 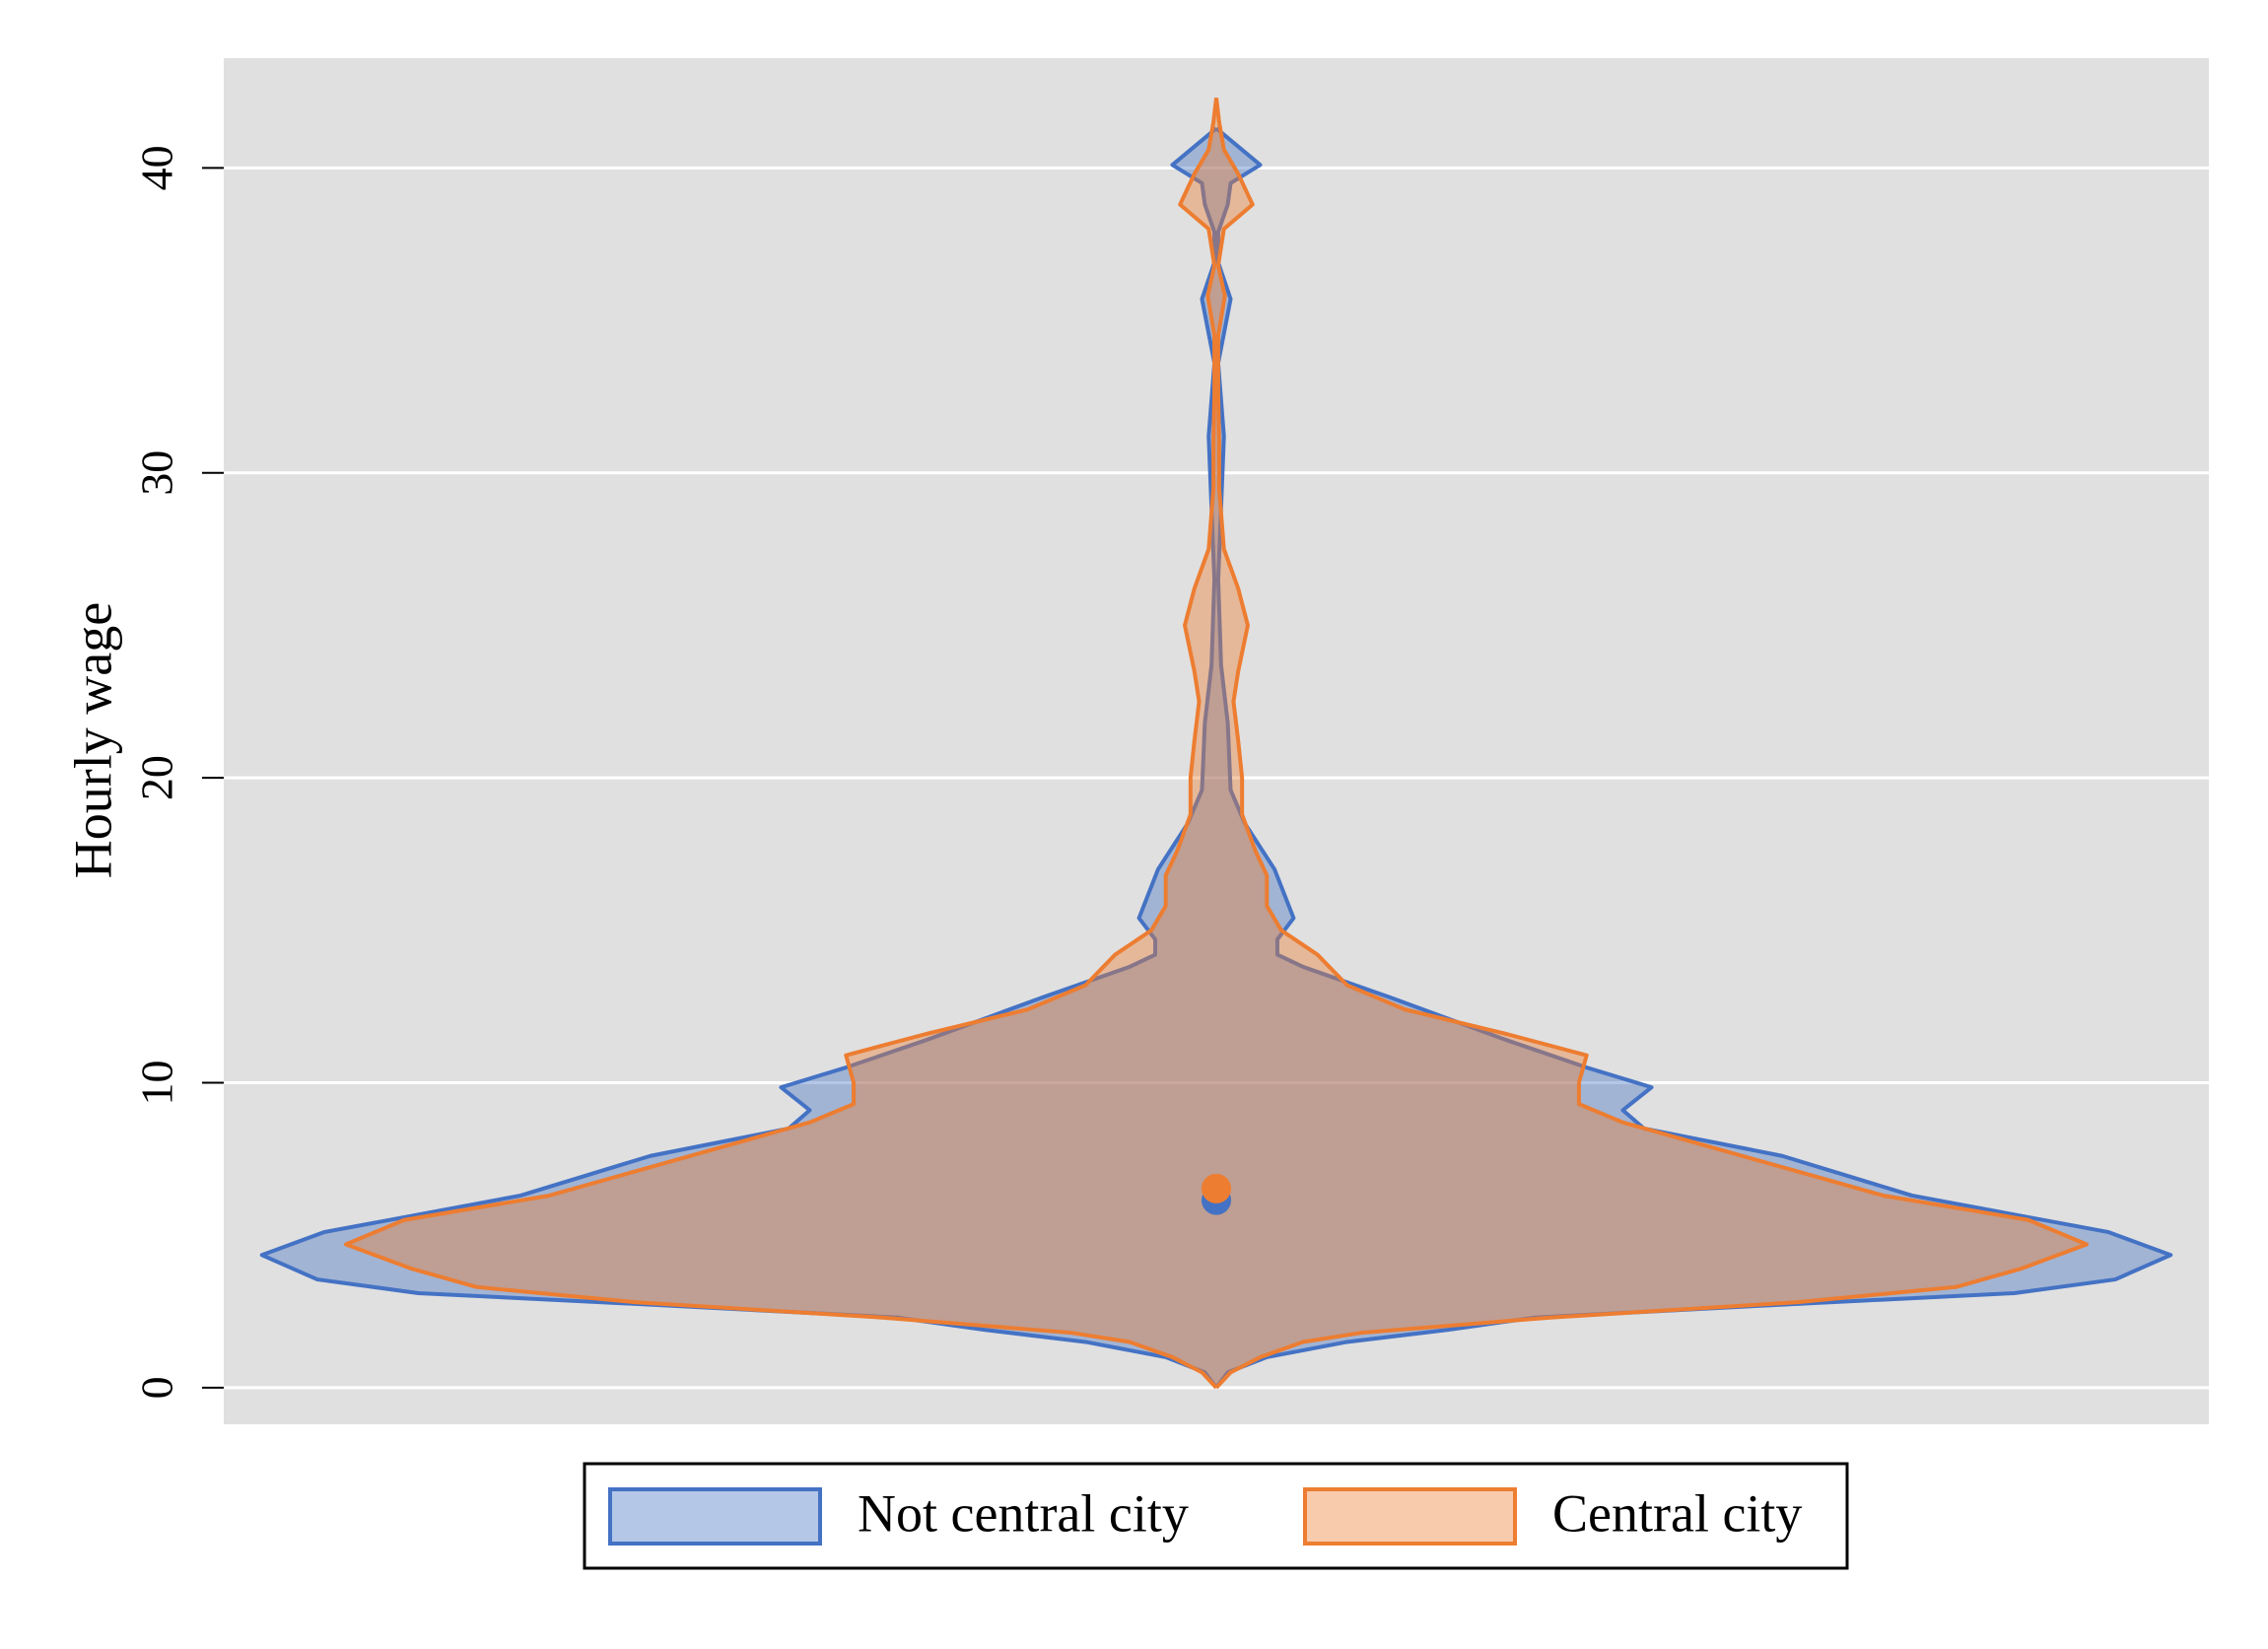 What do you see at coordinates (1677, 1513) in the screenshot?
I see `legend-label: Central city` at bounding box center [1677, 1513].